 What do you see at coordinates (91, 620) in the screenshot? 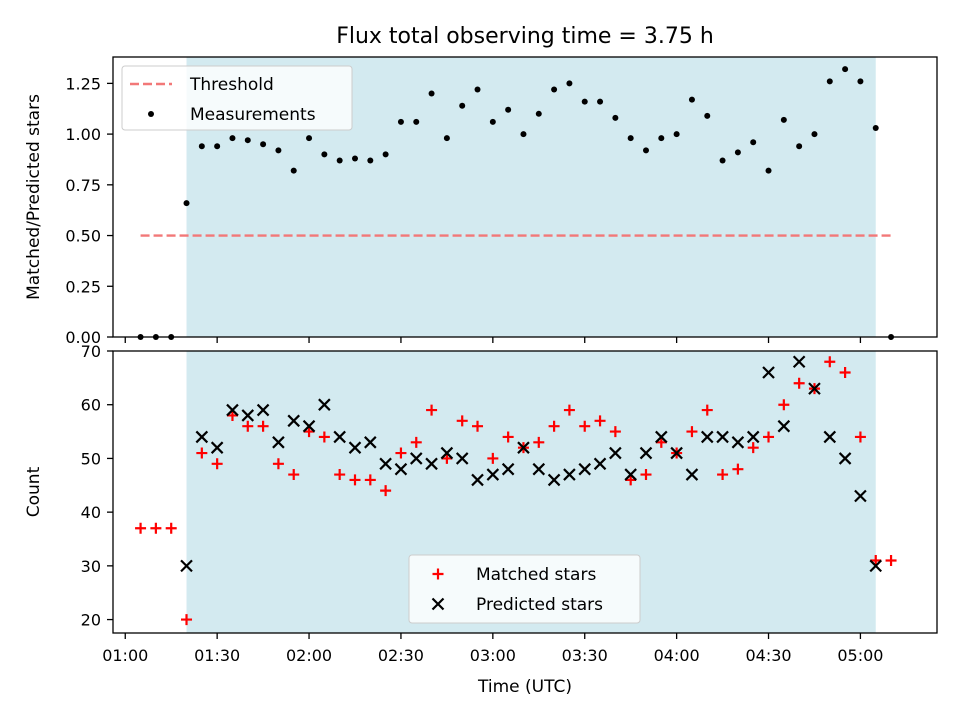
I see `y-tick-label: 20` at bounding box center [91, 620].